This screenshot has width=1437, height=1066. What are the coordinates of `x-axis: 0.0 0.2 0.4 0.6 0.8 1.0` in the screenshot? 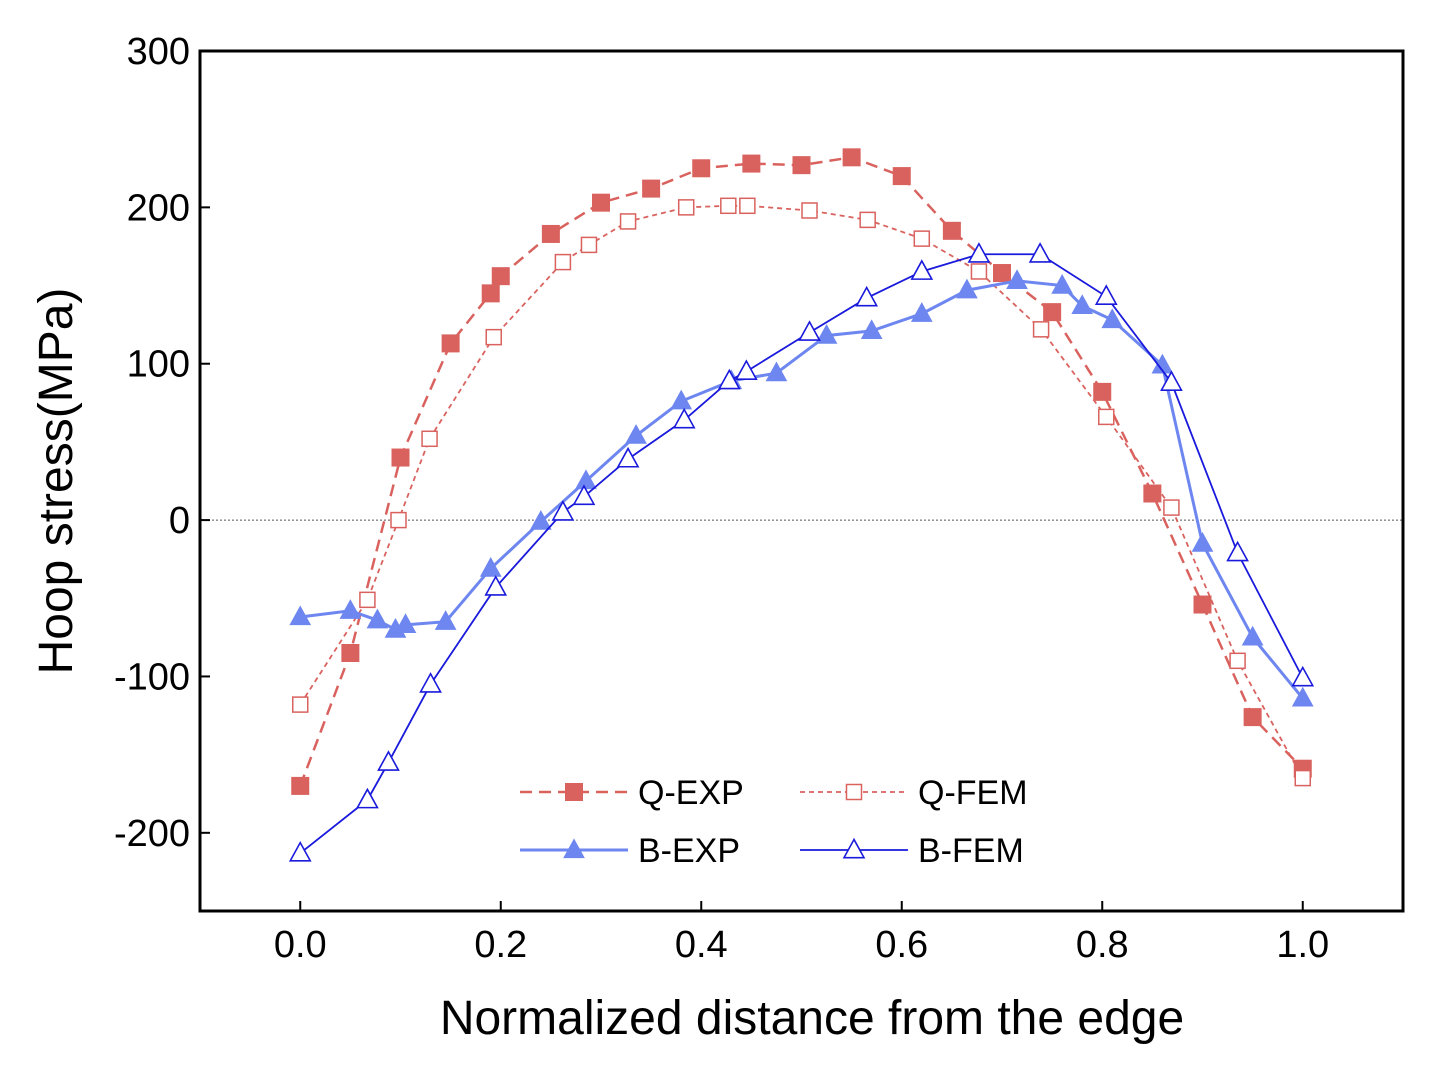 It's located at (801, 933).